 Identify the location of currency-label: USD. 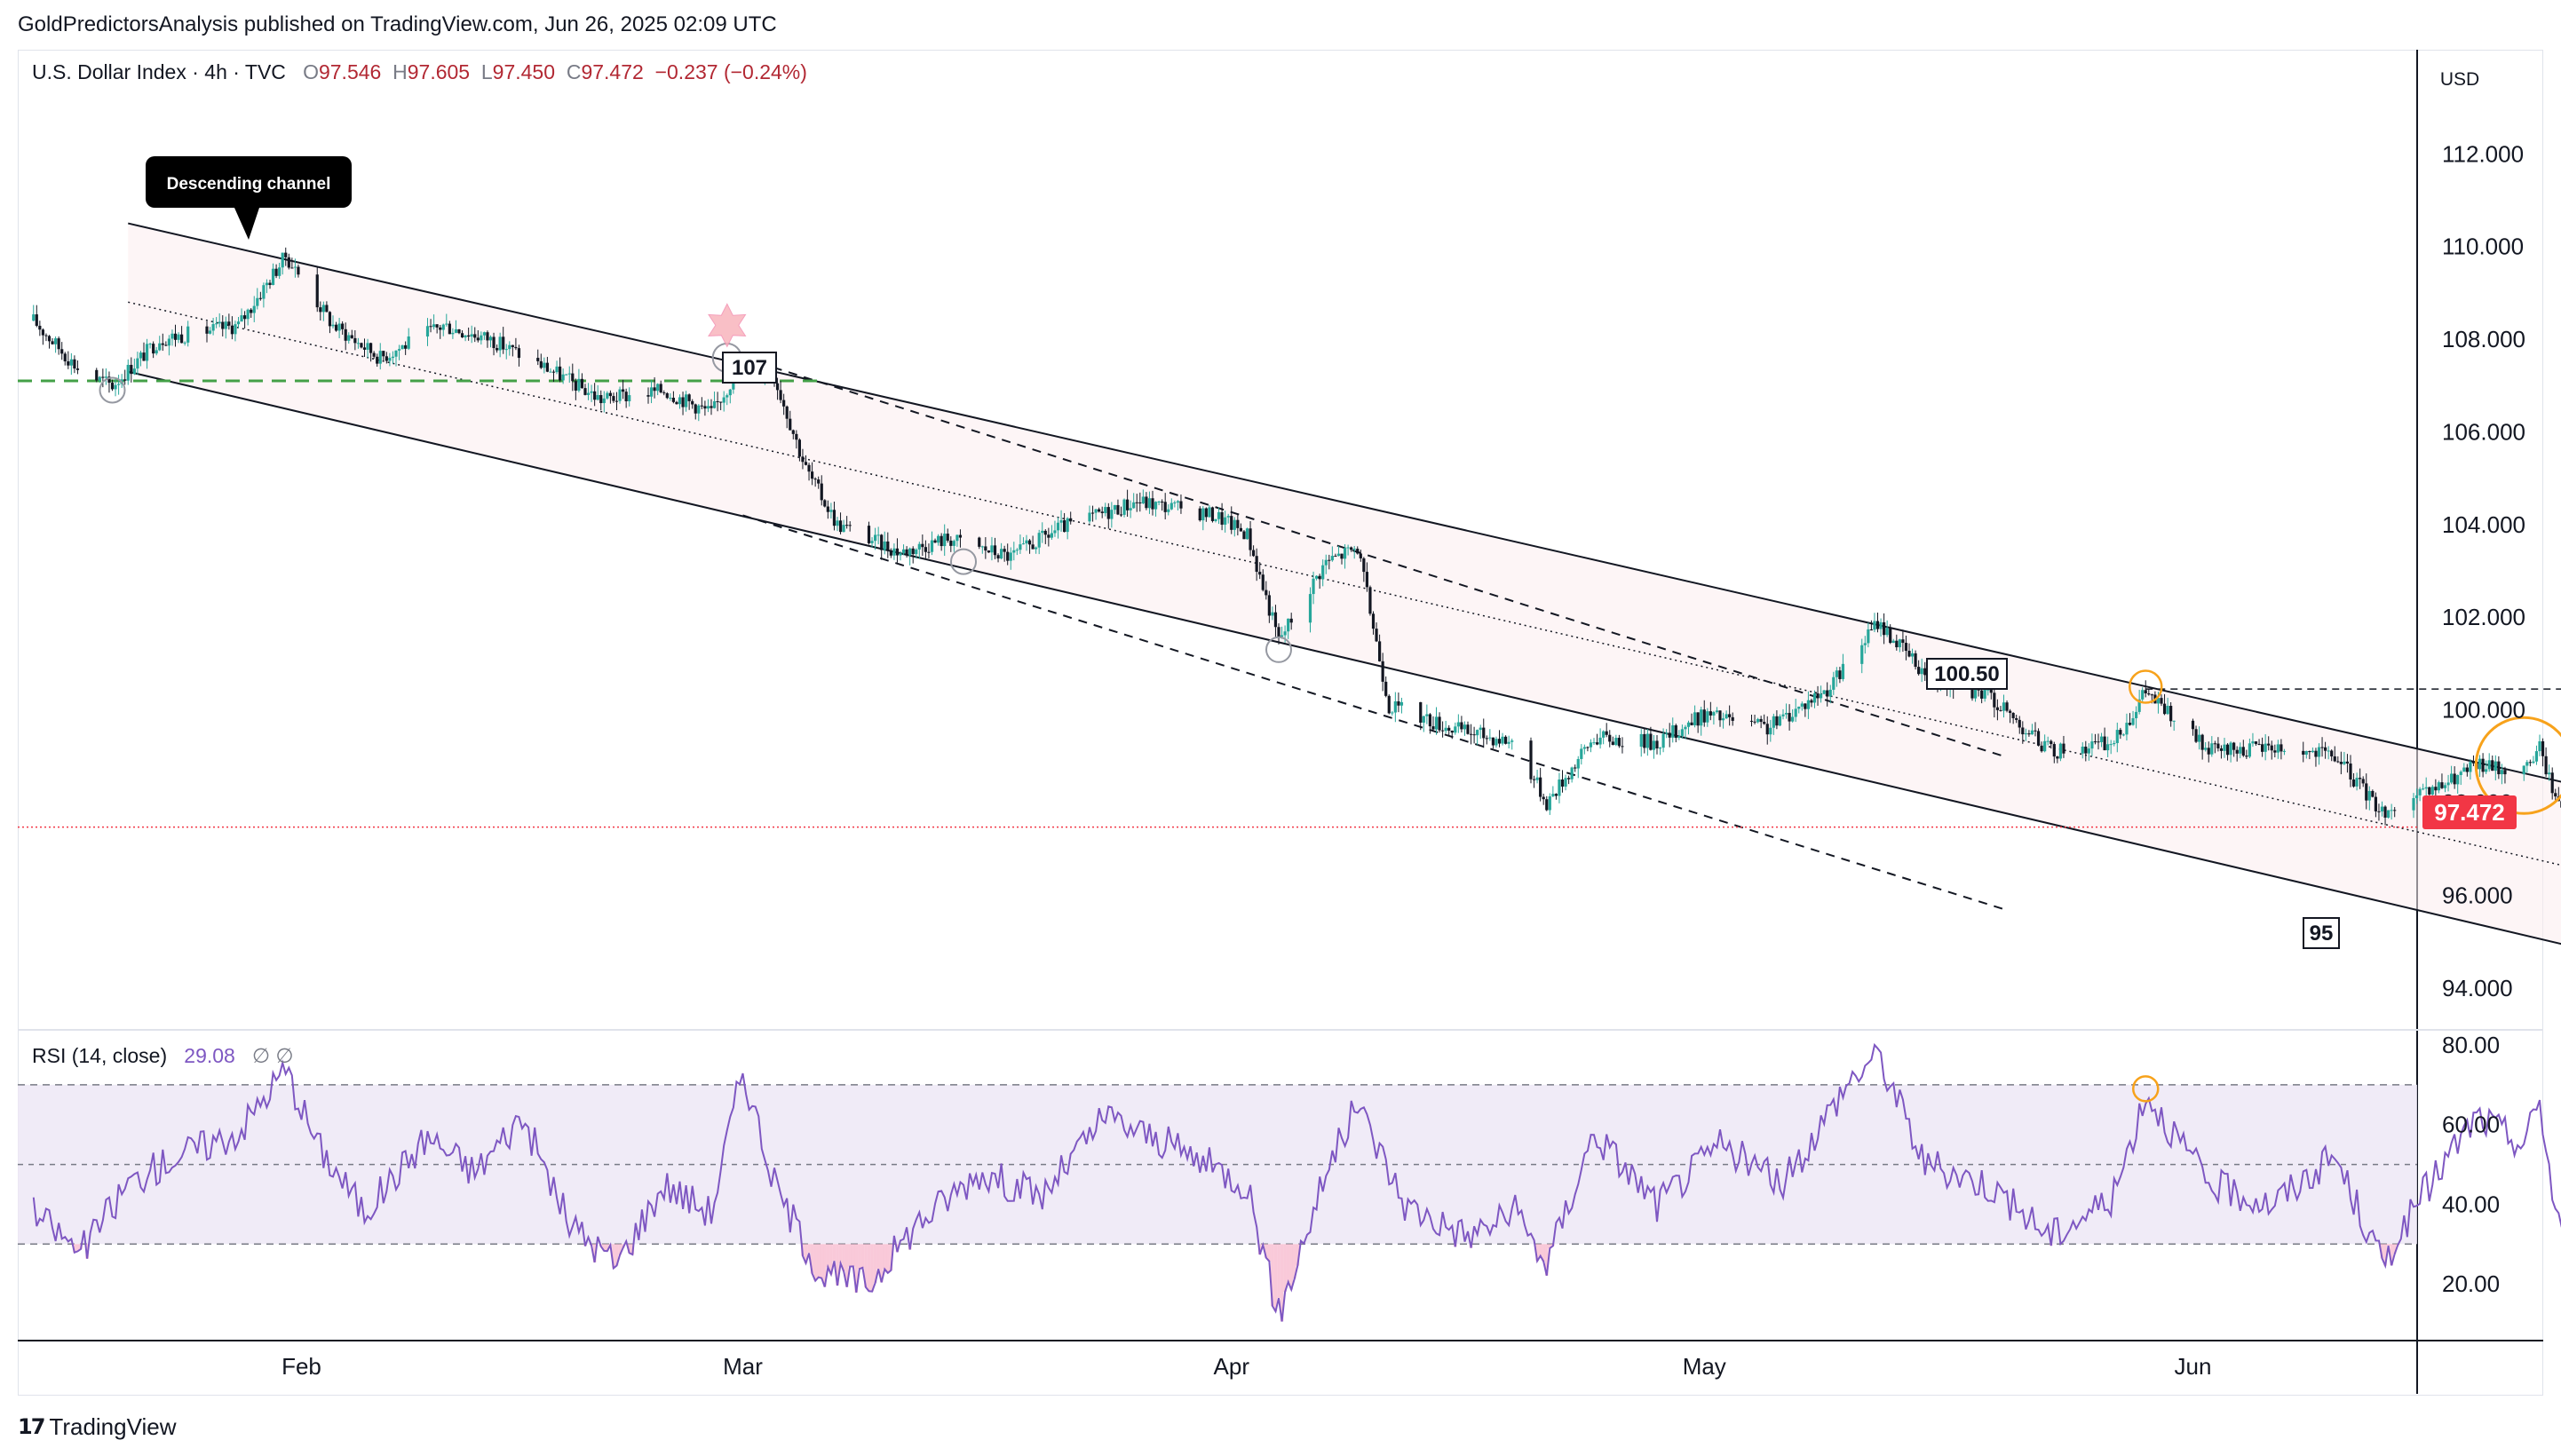
(2460, 79).